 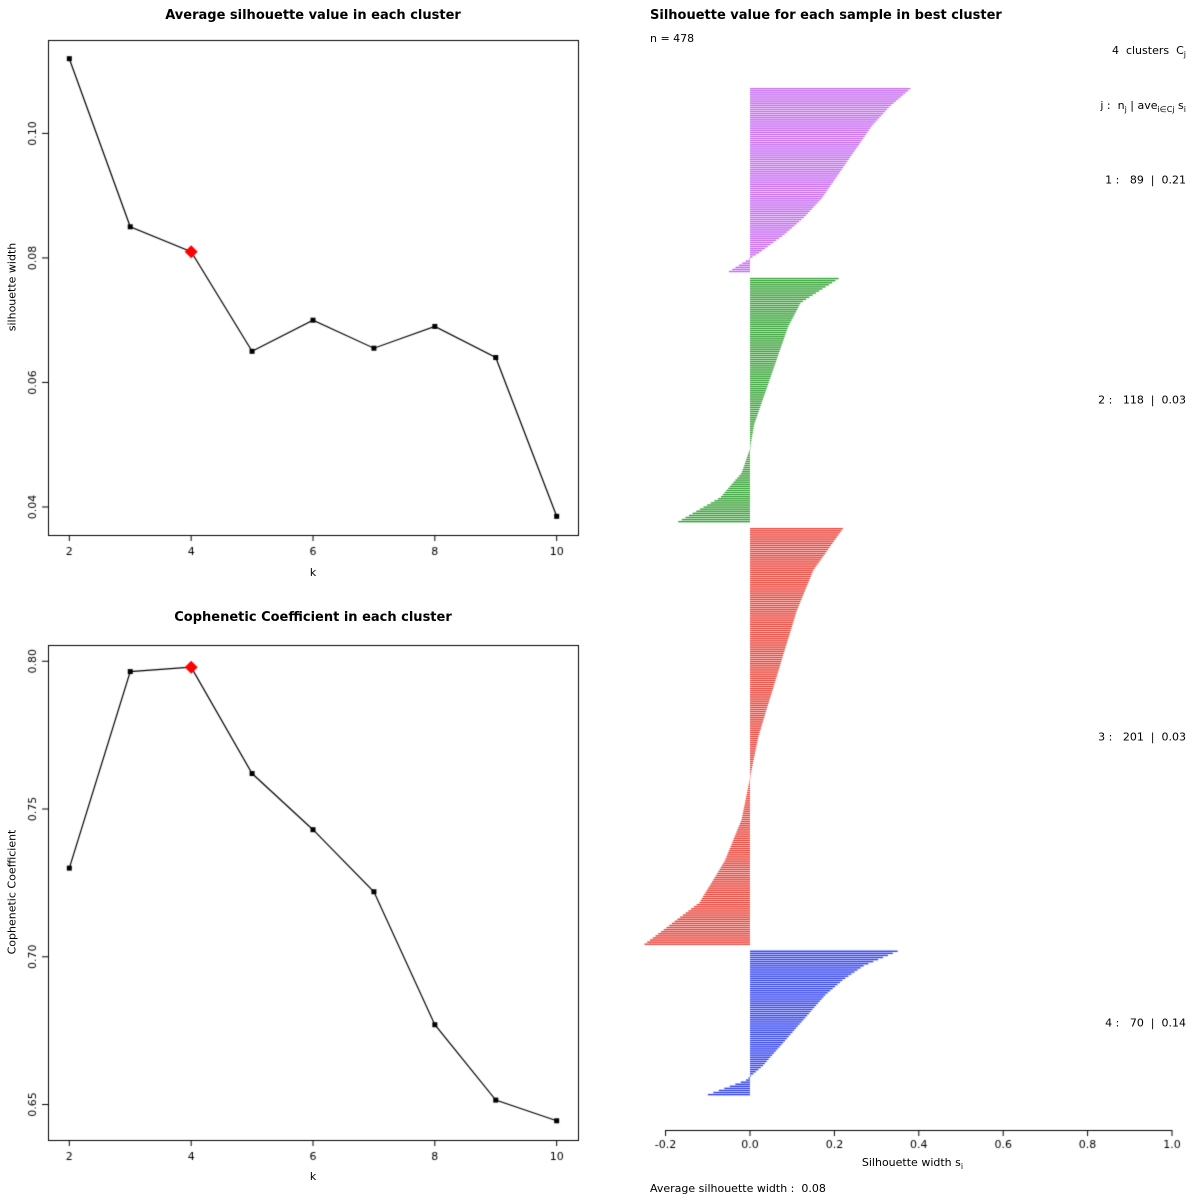 What do you see at coordinates (313, 572) in the screenshot?
I see `avg-silhouette-xlabel: k` at bounding box center [313, 572].